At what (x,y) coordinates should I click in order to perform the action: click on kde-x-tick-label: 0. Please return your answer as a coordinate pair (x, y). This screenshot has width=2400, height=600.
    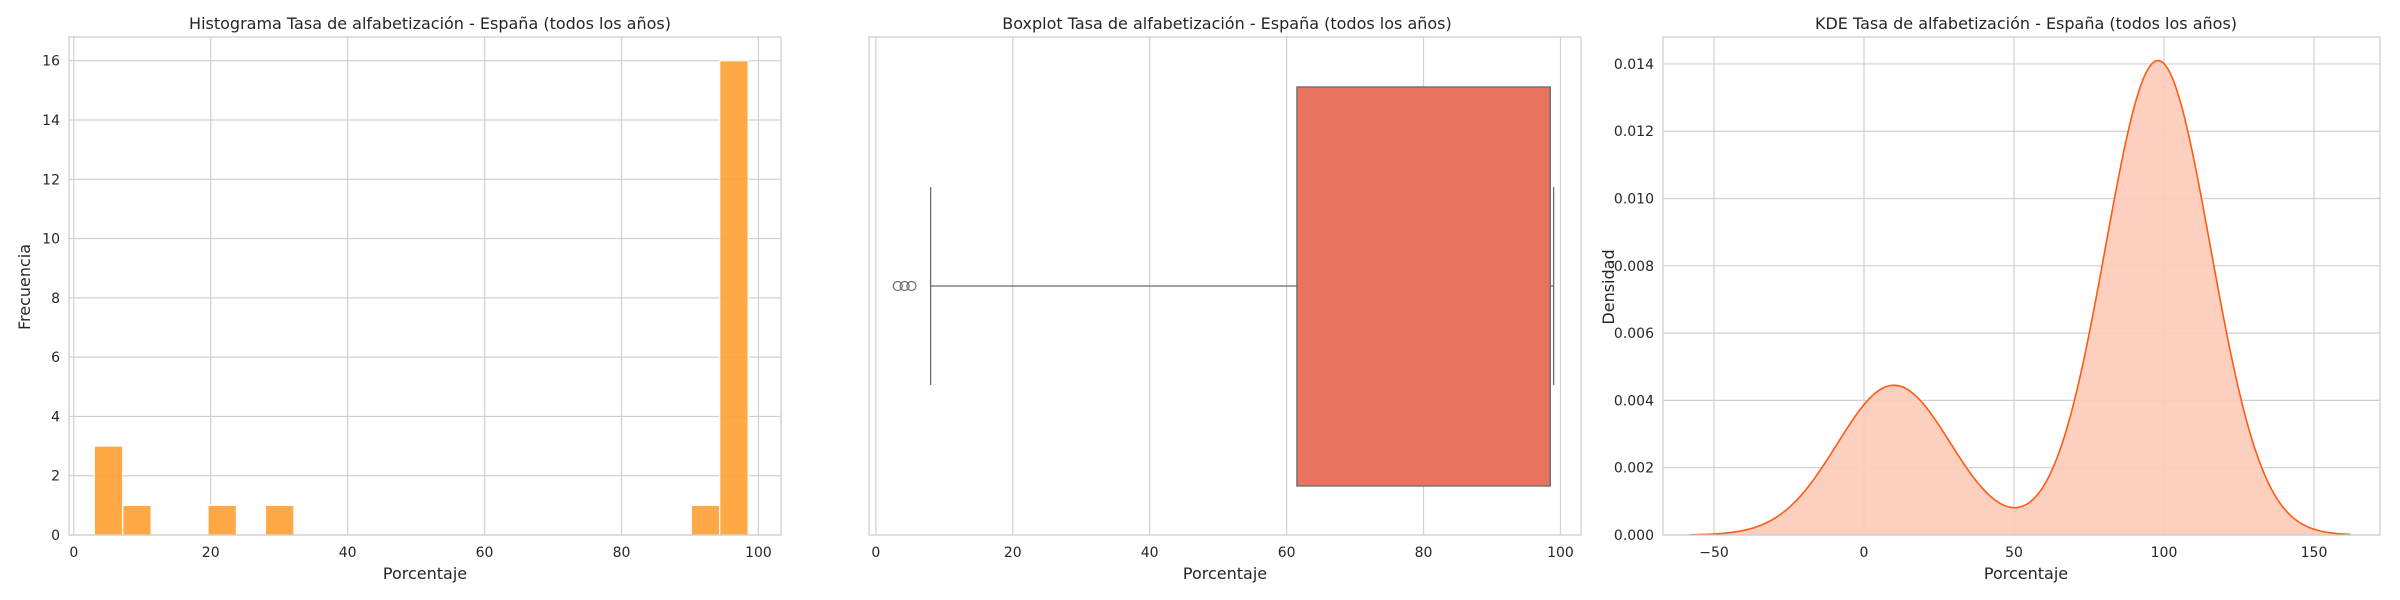
    Looking at the image, I should click on (1864, 553).